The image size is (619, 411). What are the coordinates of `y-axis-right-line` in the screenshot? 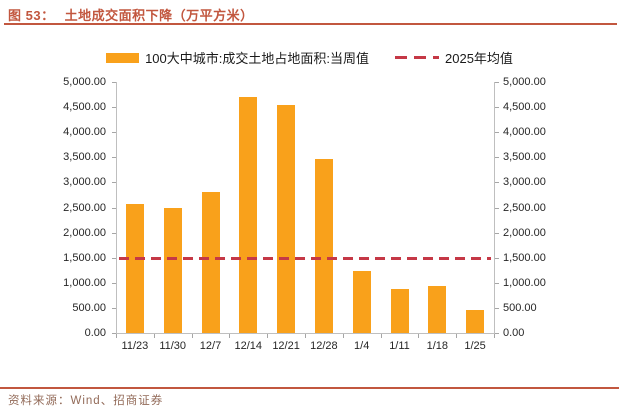 It's located at (494, 207).